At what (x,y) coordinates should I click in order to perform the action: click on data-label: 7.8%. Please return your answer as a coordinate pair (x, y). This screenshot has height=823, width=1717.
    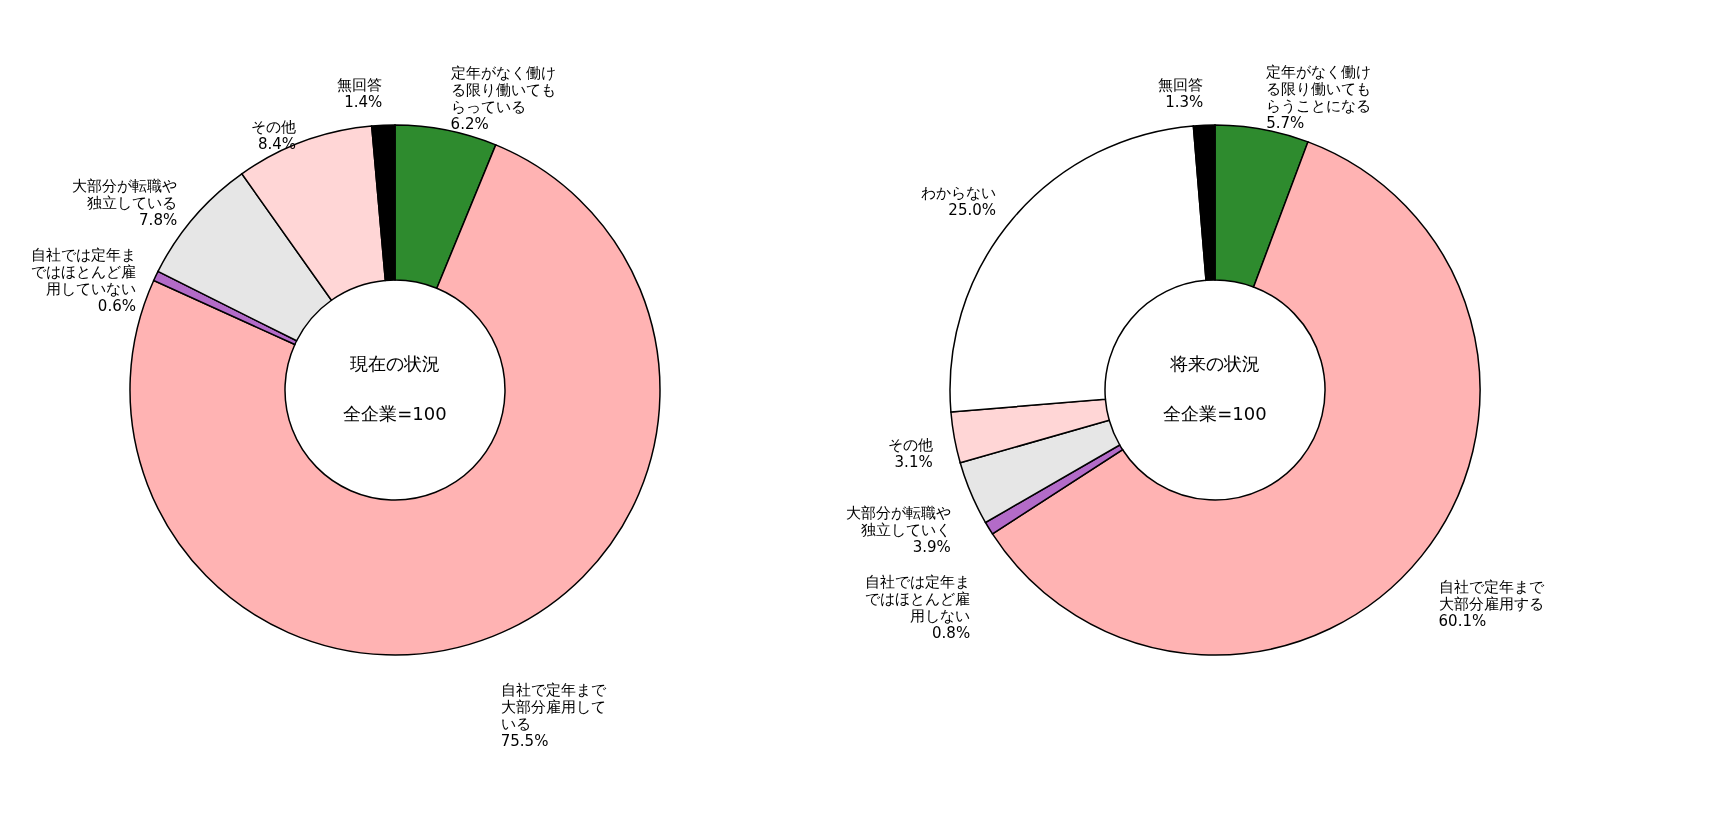
    Looking at the image, I should click on (158, 219).